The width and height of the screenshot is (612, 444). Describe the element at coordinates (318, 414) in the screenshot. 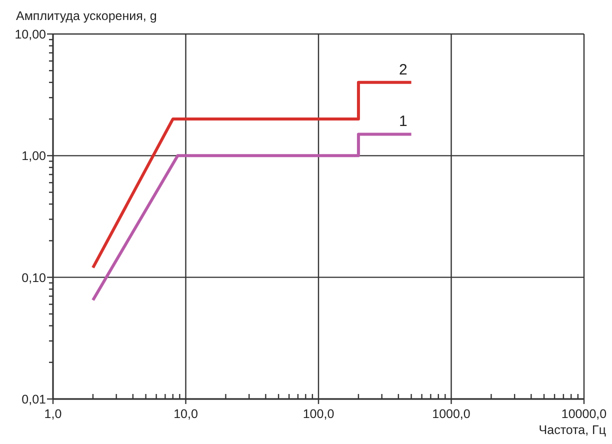

I see `x-tick-label: 100,0` at that location.